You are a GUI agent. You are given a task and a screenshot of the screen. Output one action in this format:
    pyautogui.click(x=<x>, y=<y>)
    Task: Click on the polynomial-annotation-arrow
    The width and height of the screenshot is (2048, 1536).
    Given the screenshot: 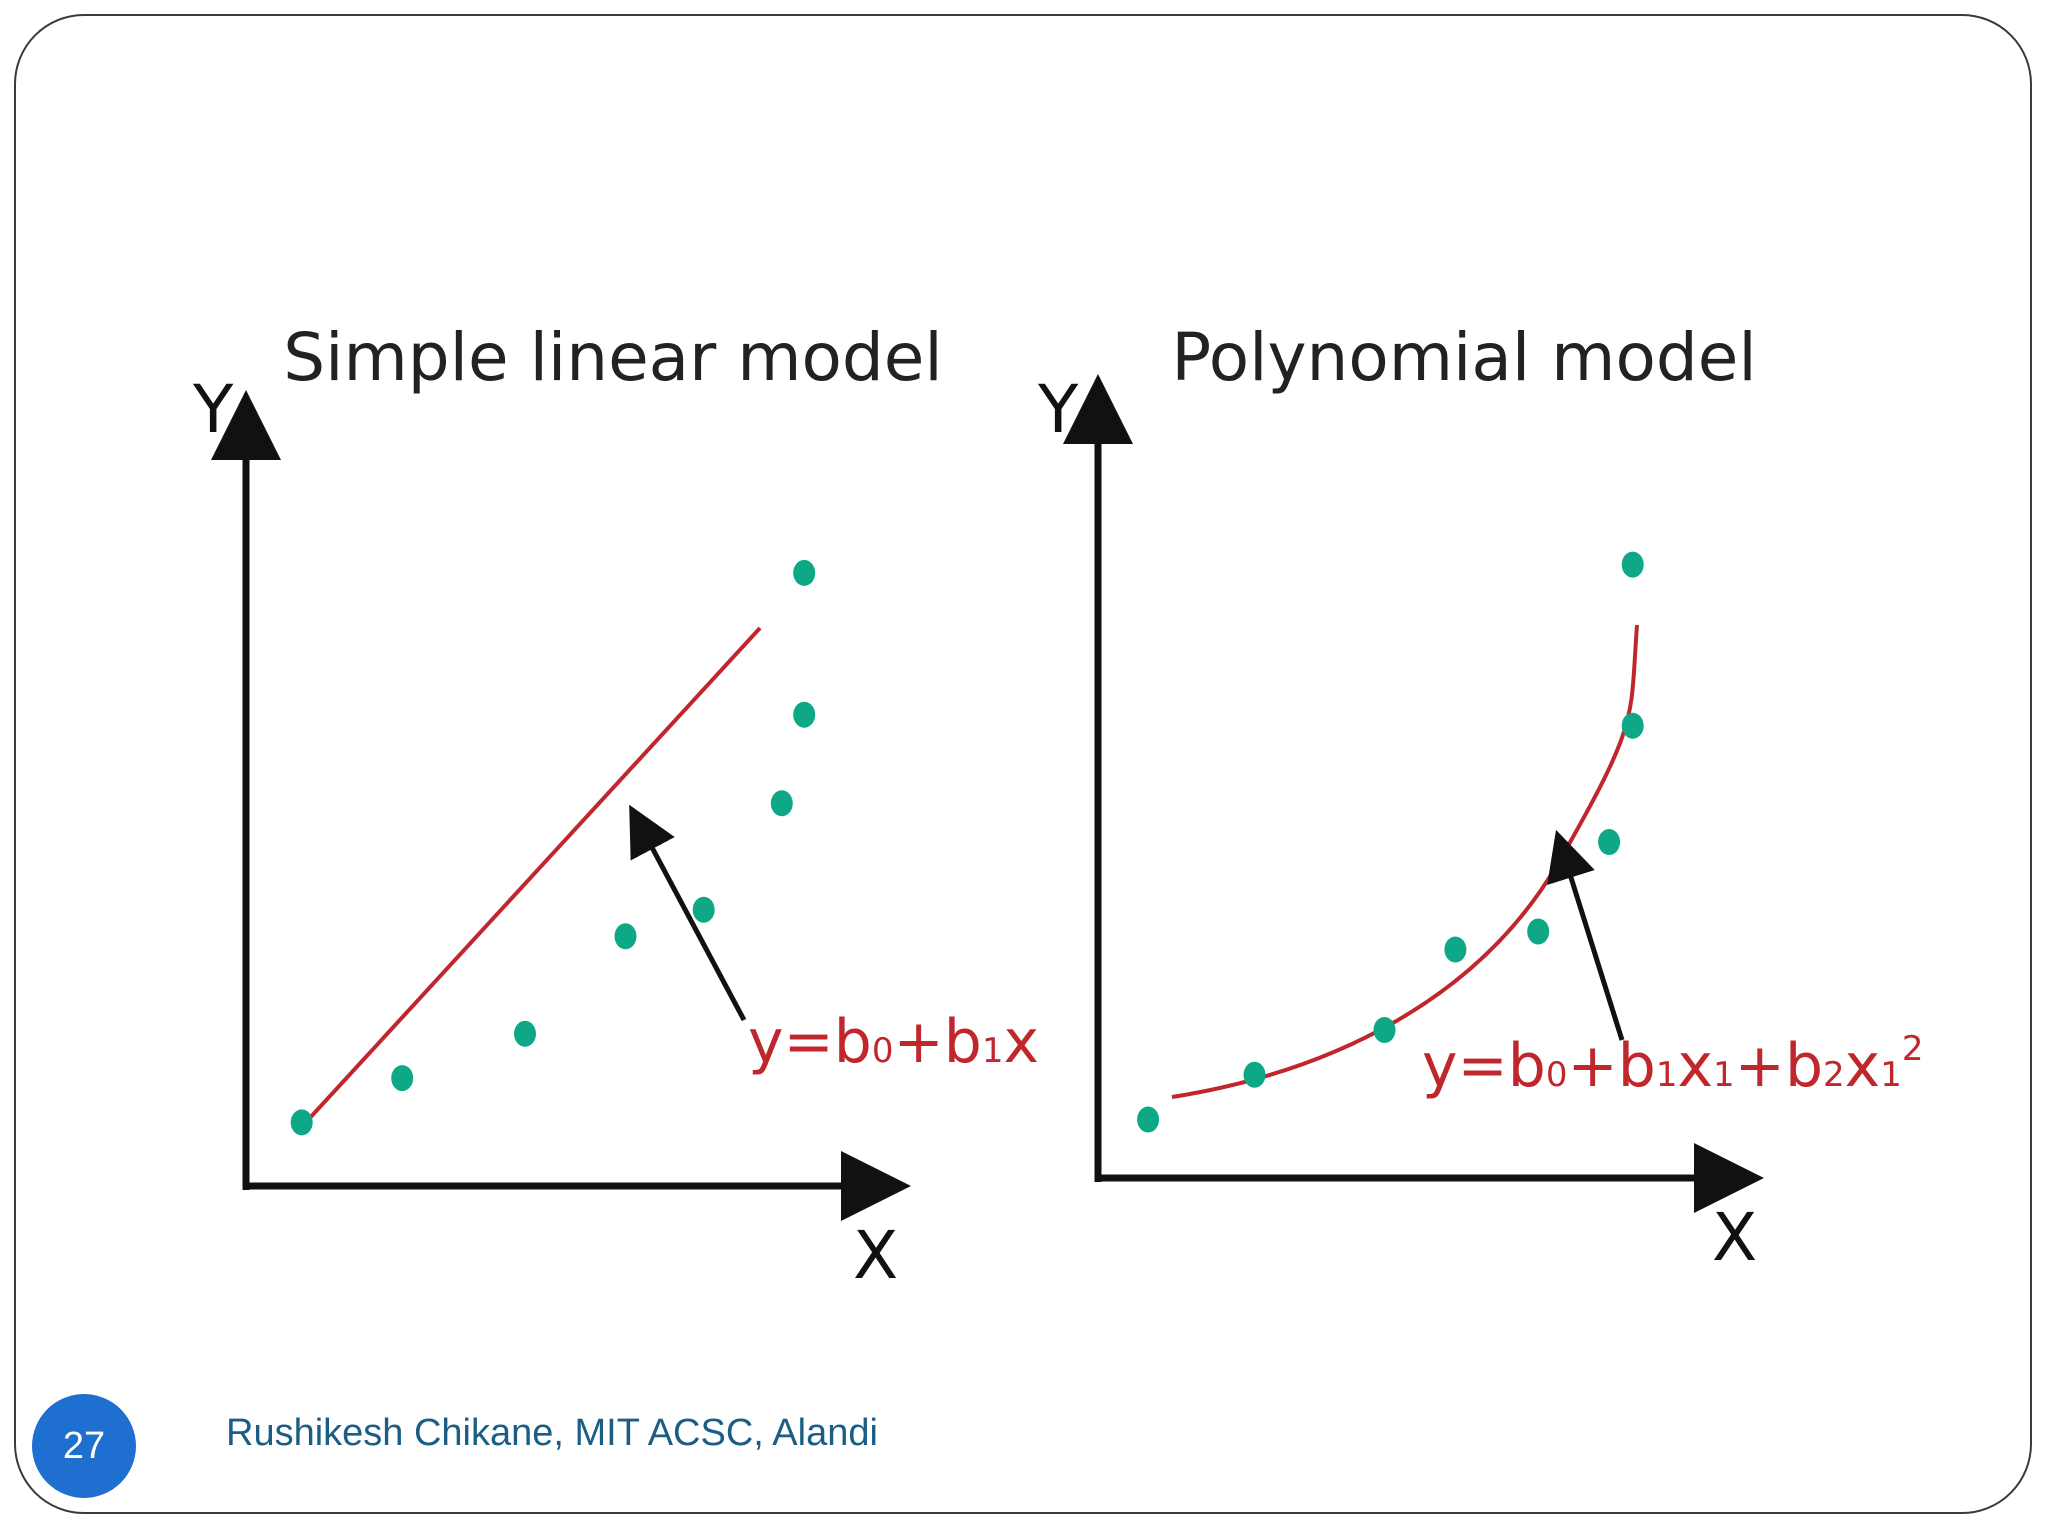 What is the action you would take?
    pyautogui.click(x=1586, y=935)
    